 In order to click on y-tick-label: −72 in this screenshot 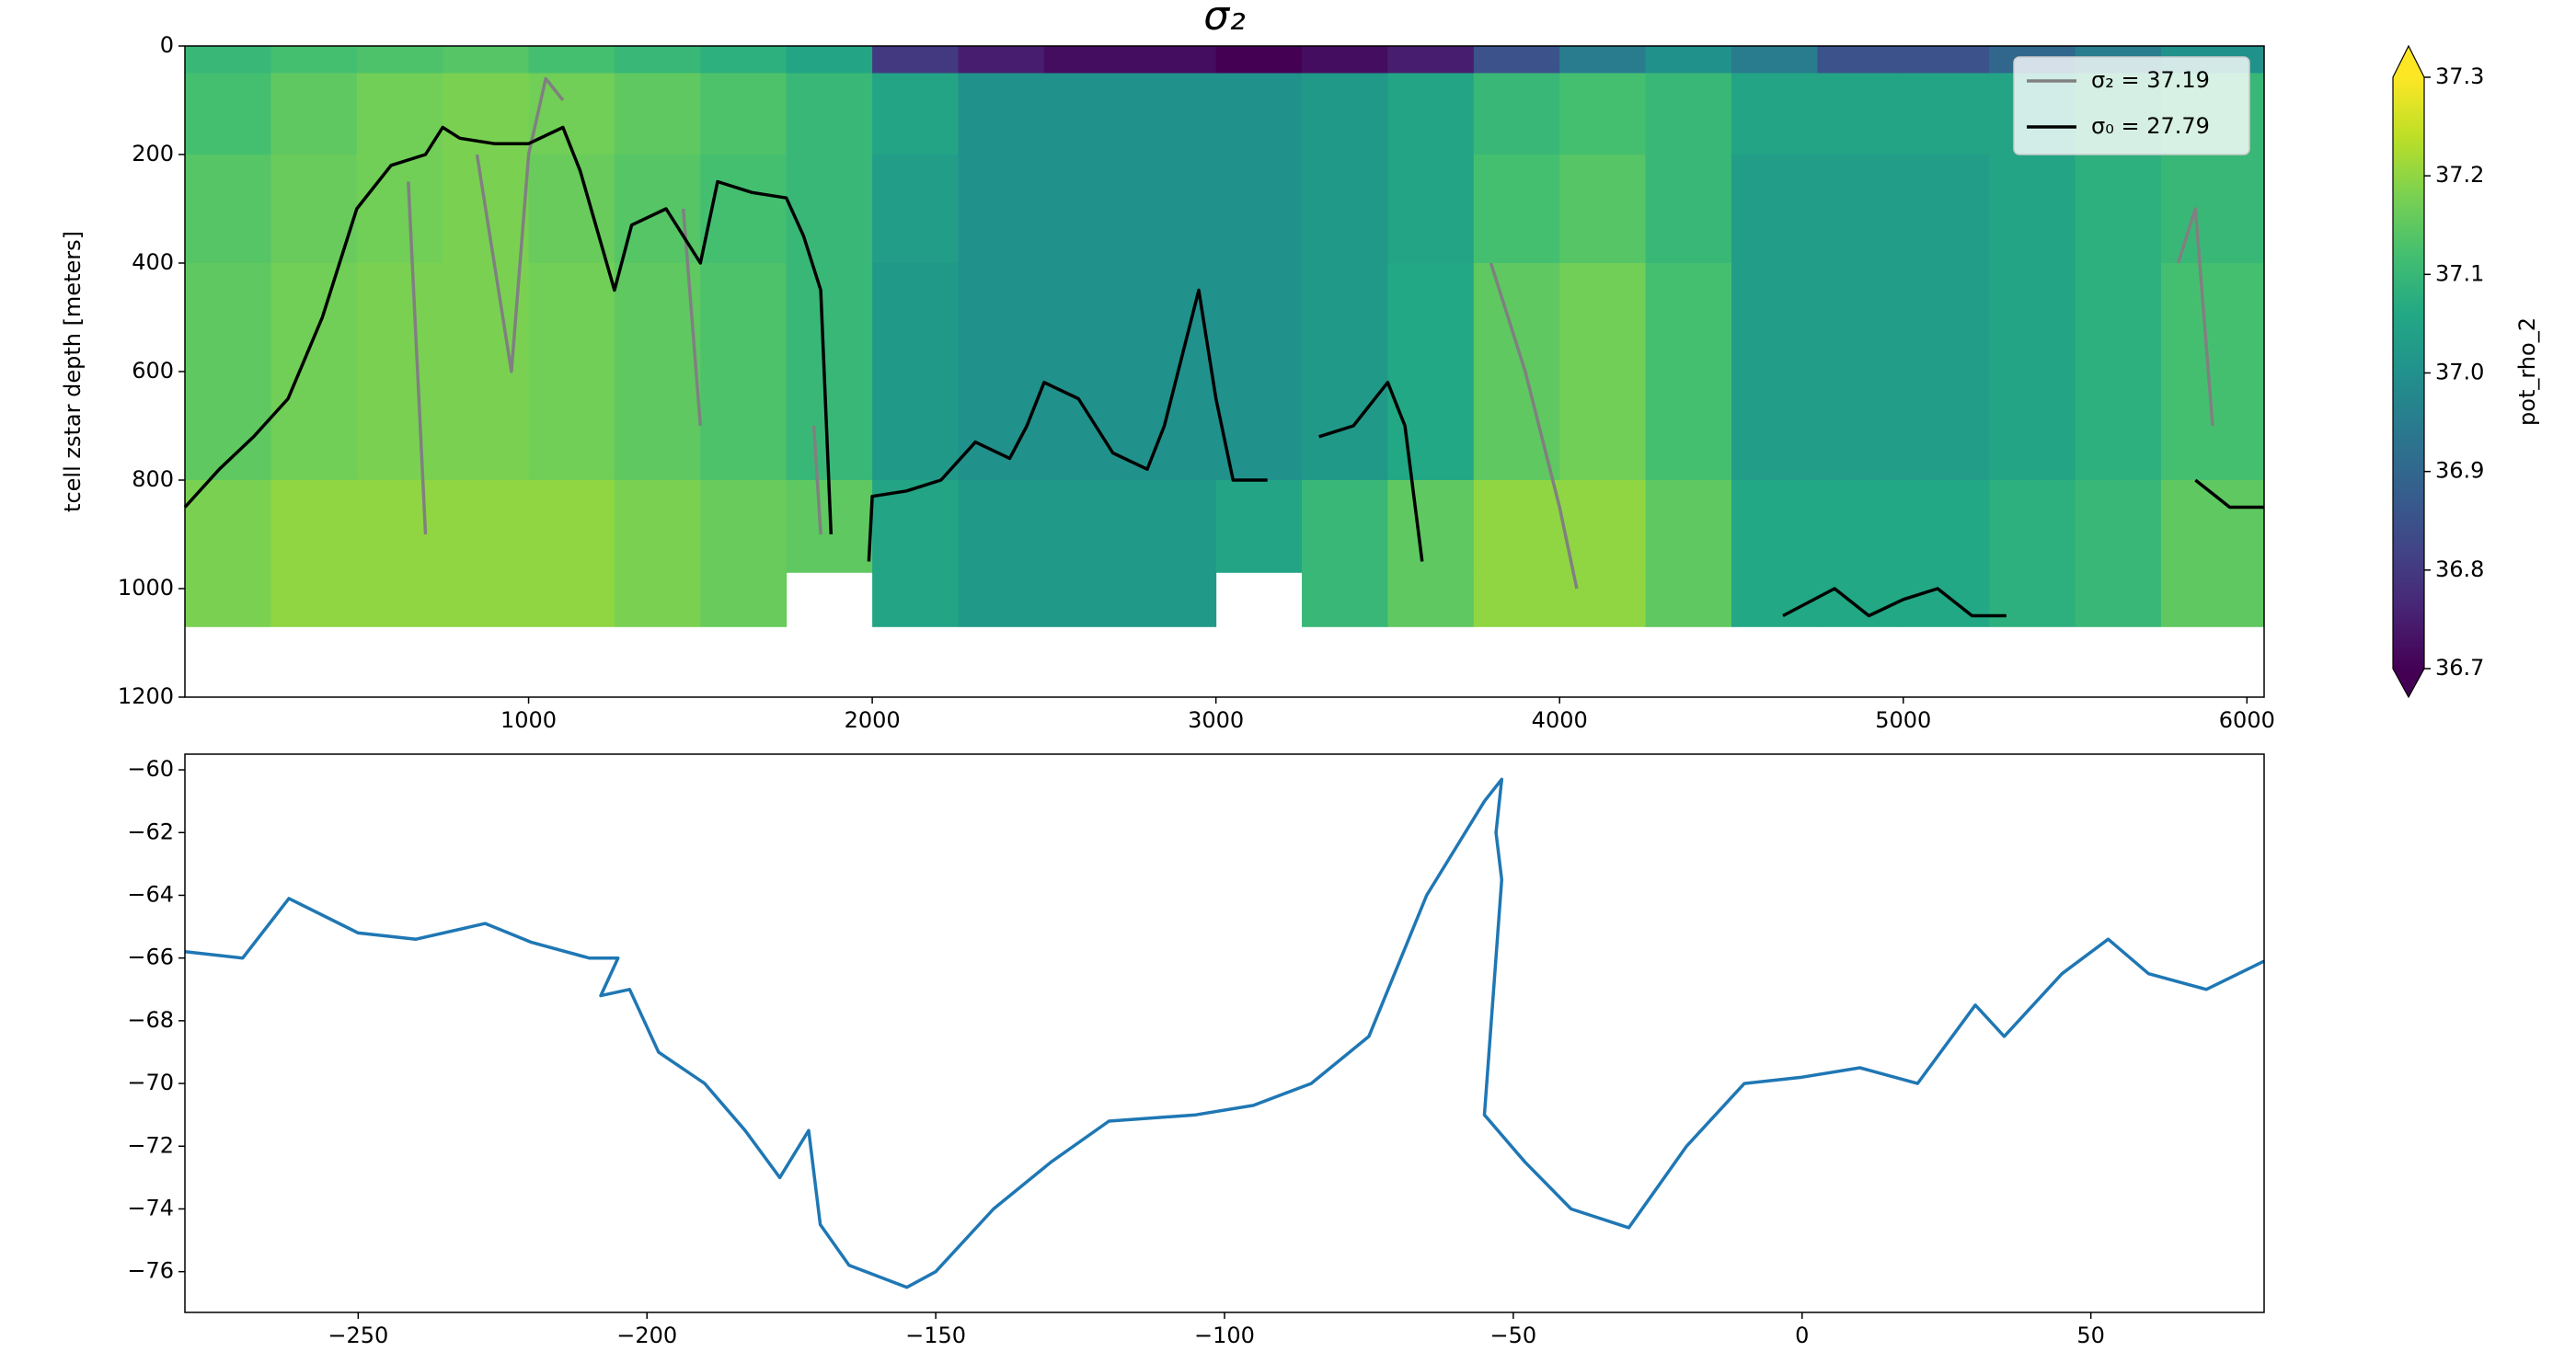, I will do `click(150, 1145)`.